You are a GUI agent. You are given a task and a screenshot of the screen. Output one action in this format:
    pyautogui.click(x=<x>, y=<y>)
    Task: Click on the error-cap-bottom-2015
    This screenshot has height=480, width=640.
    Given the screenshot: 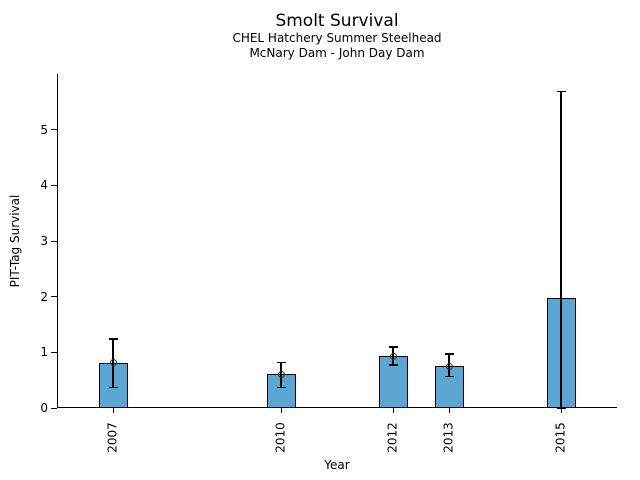 What is the action you would take?
    pyautogui.click(x=561, y=408)
    